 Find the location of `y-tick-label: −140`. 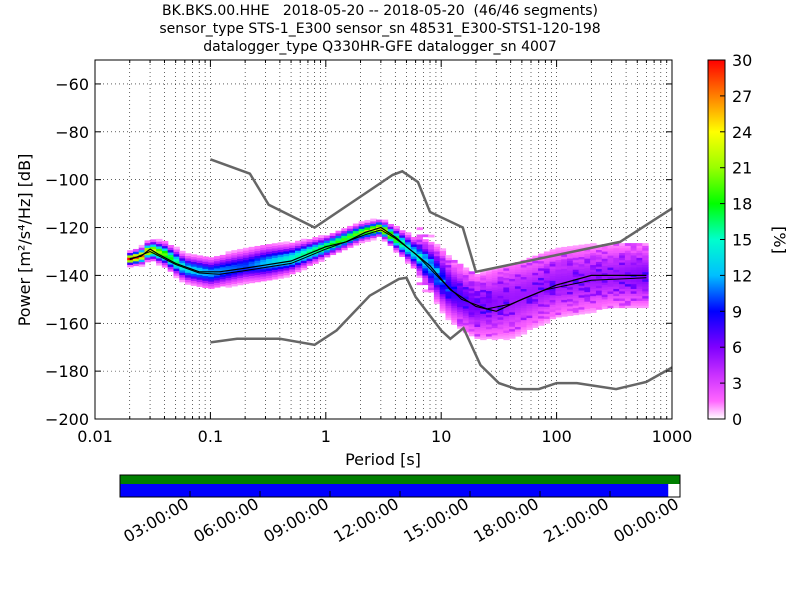

y-tick-label: −140 is located at coordinates (67, 275).